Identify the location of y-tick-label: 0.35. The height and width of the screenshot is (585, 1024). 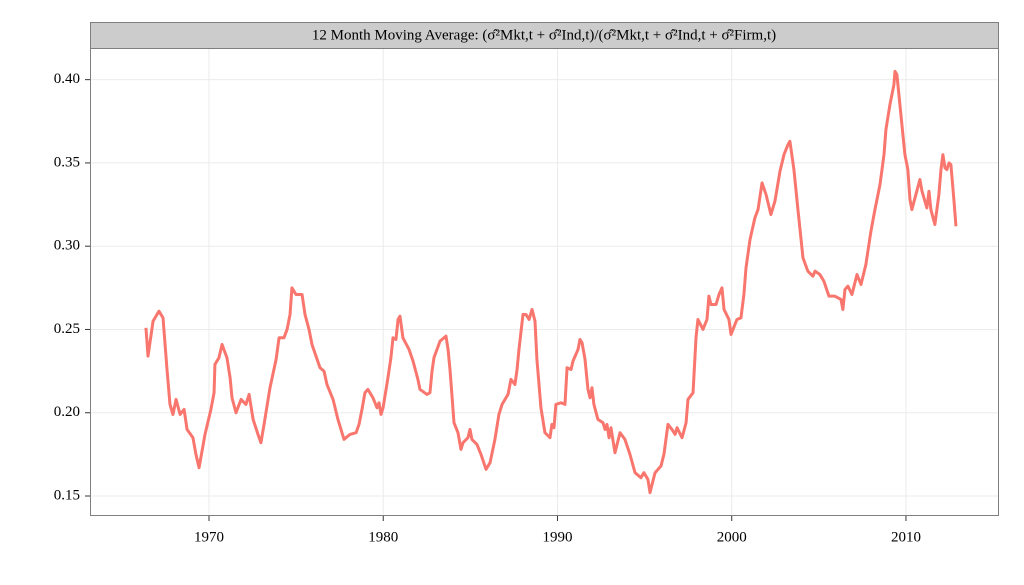
(67, 162).